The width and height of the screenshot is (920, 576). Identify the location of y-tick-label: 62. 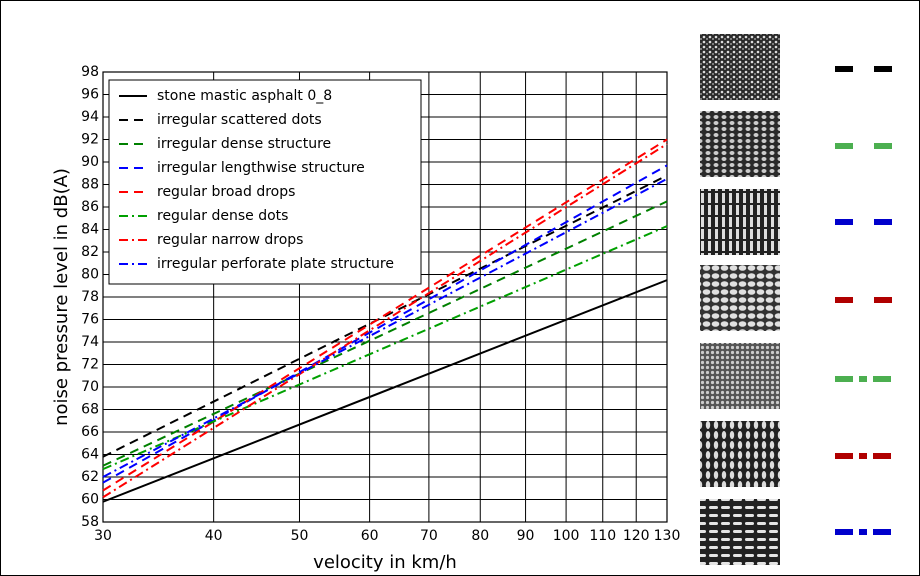
(90, 477).